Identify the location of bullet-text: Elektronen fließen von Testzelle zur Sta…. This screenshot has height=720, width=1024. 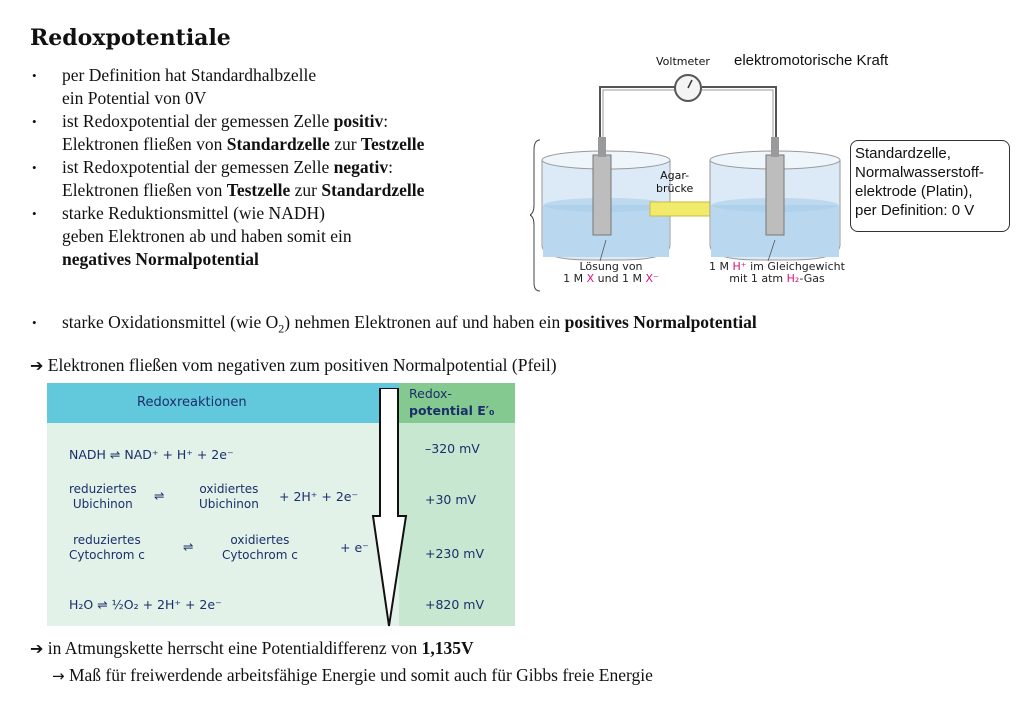
(243, 190).